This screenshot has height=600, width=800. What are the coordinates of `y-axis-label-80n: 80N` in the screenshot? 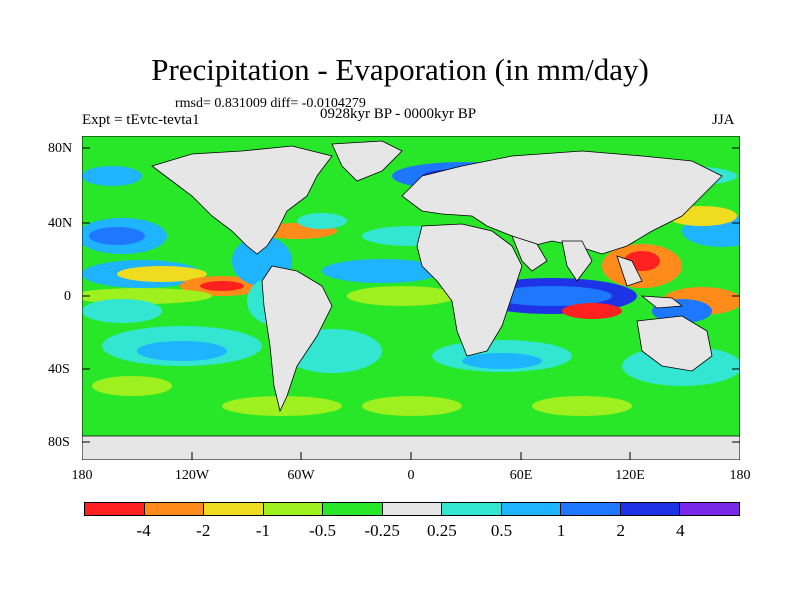 It's located at (60, 148).